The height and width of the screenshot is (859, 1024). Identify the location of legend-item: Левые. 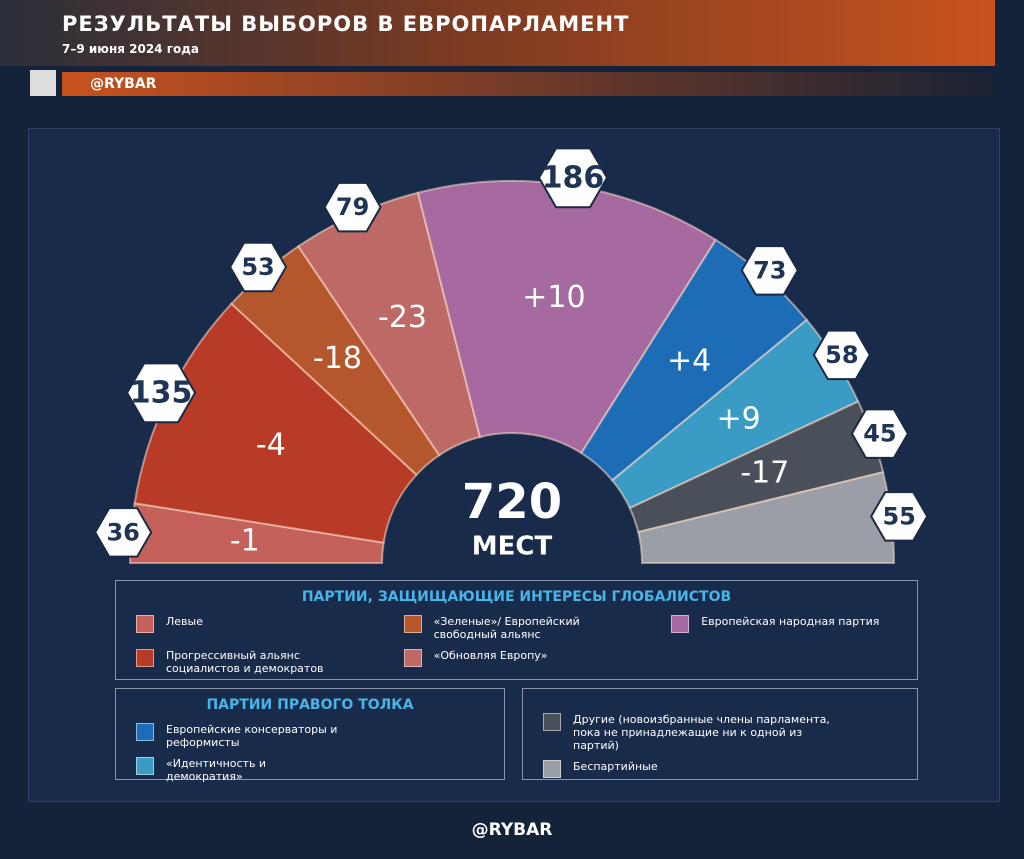
(241, 628).